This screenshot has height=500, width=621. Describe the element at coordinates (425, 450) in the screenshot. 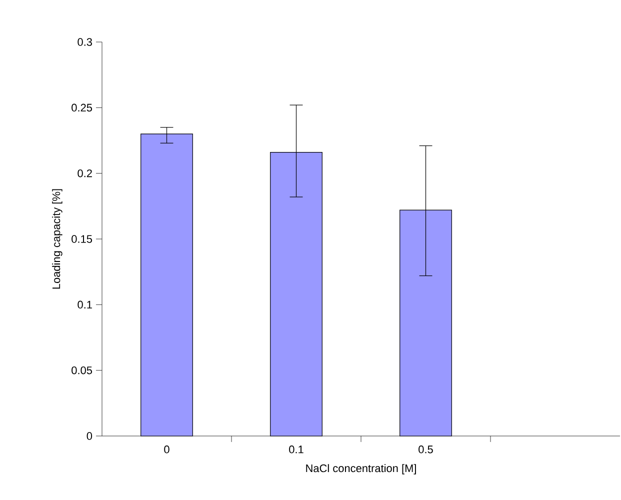

I see `x-tick-label: 0.5` at that location.